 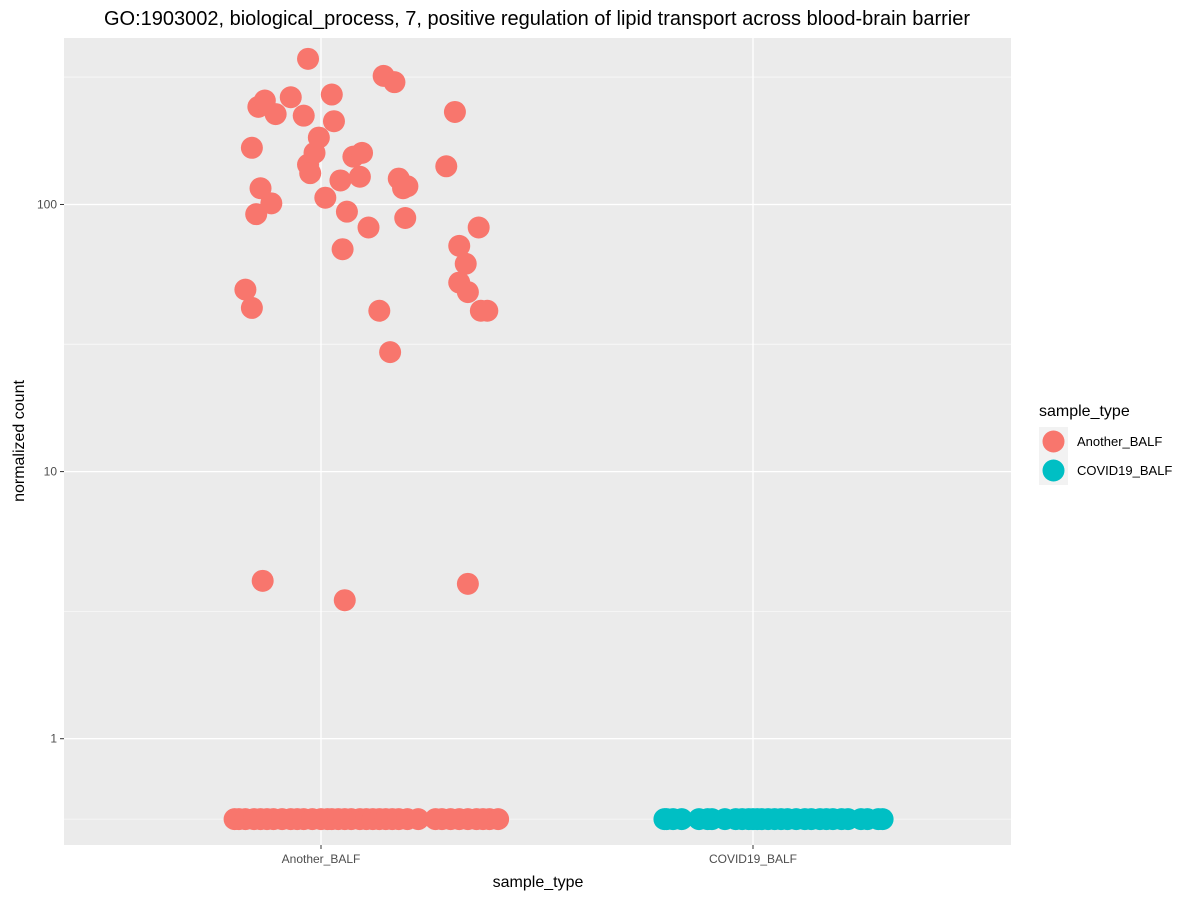 What do you see at coordinates (753, 859) in the screenshot?
I see `x-tick-label: COVID19_BALF` at bounding box center [753, 859].